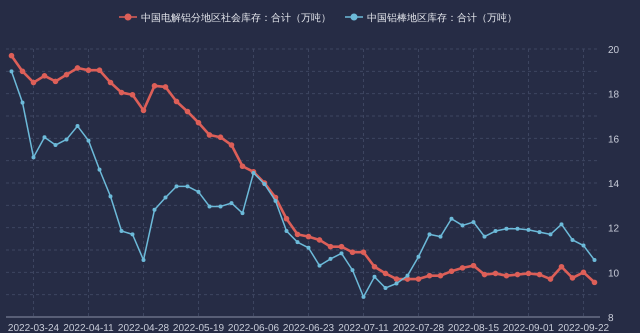 The image size is (640, 333). I want to click on y-tick-label: 20, so click(614, 50).